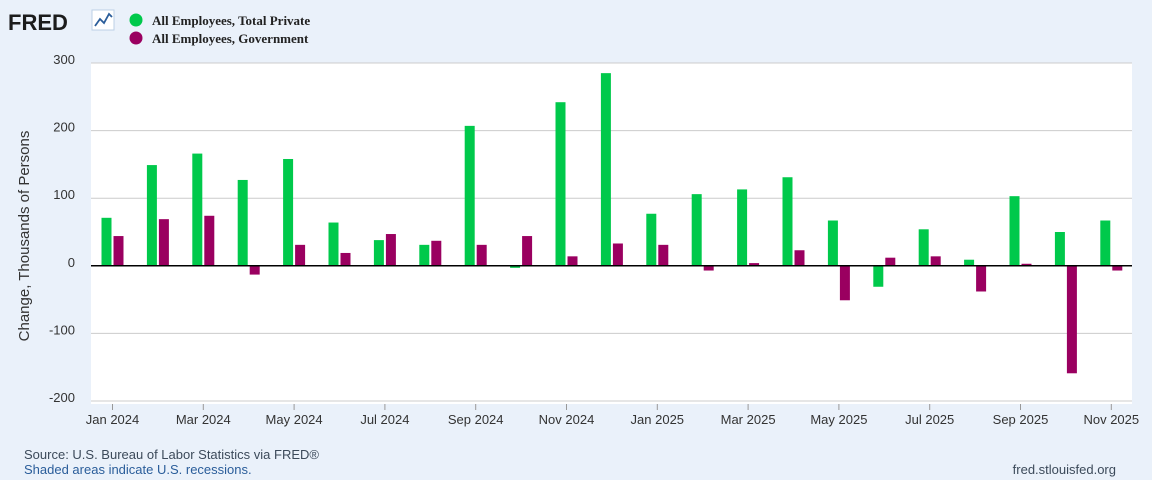 The height and width of the screenshot is (480, 1152). Describe the element at coordinates (62, 397) in the screenshot. I see `y-tick-label: -200` at that location.